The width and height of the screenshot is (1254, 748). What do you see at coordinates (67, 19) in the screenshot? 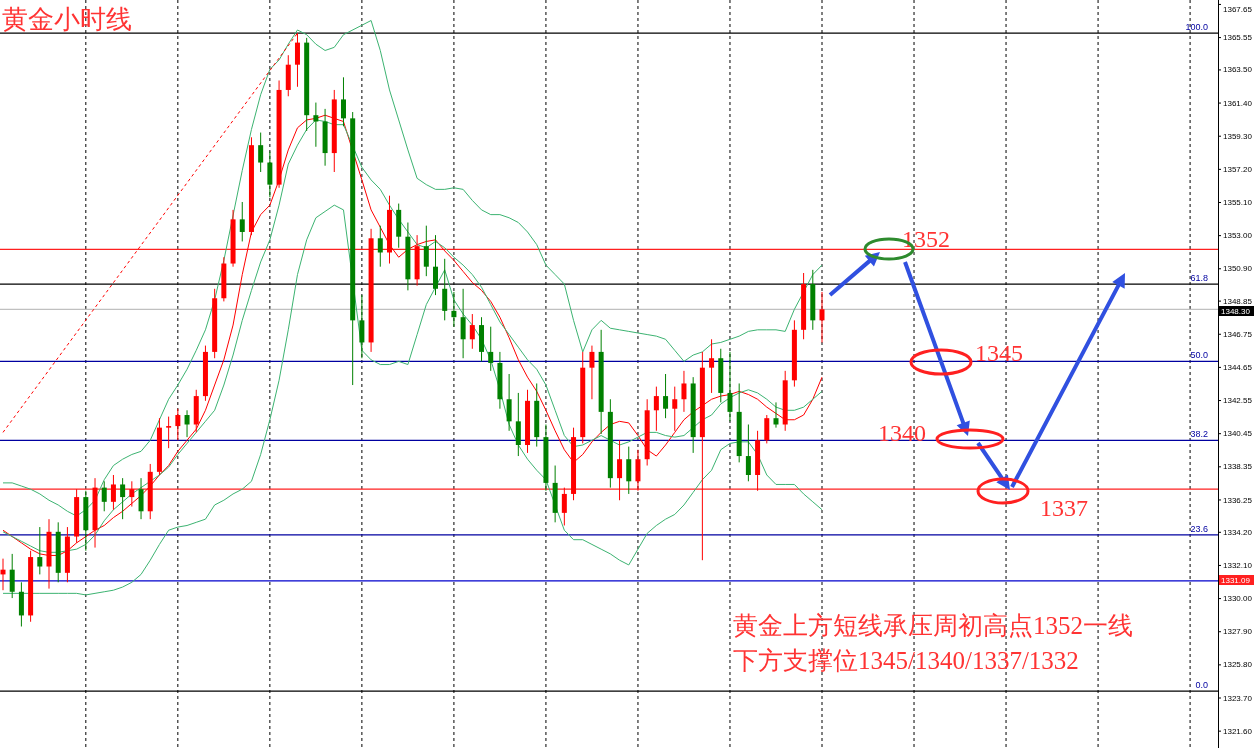
I see `chart-title: 黄金小时线` at bounding box center [67, 19].